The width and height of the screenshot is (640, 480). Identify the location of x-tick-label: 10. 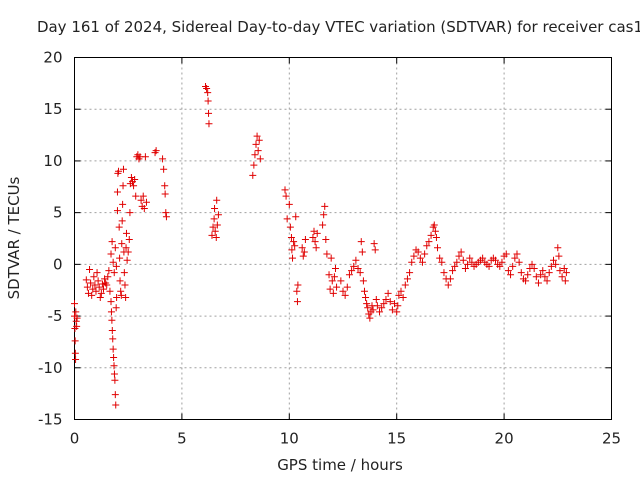
(289, 439).